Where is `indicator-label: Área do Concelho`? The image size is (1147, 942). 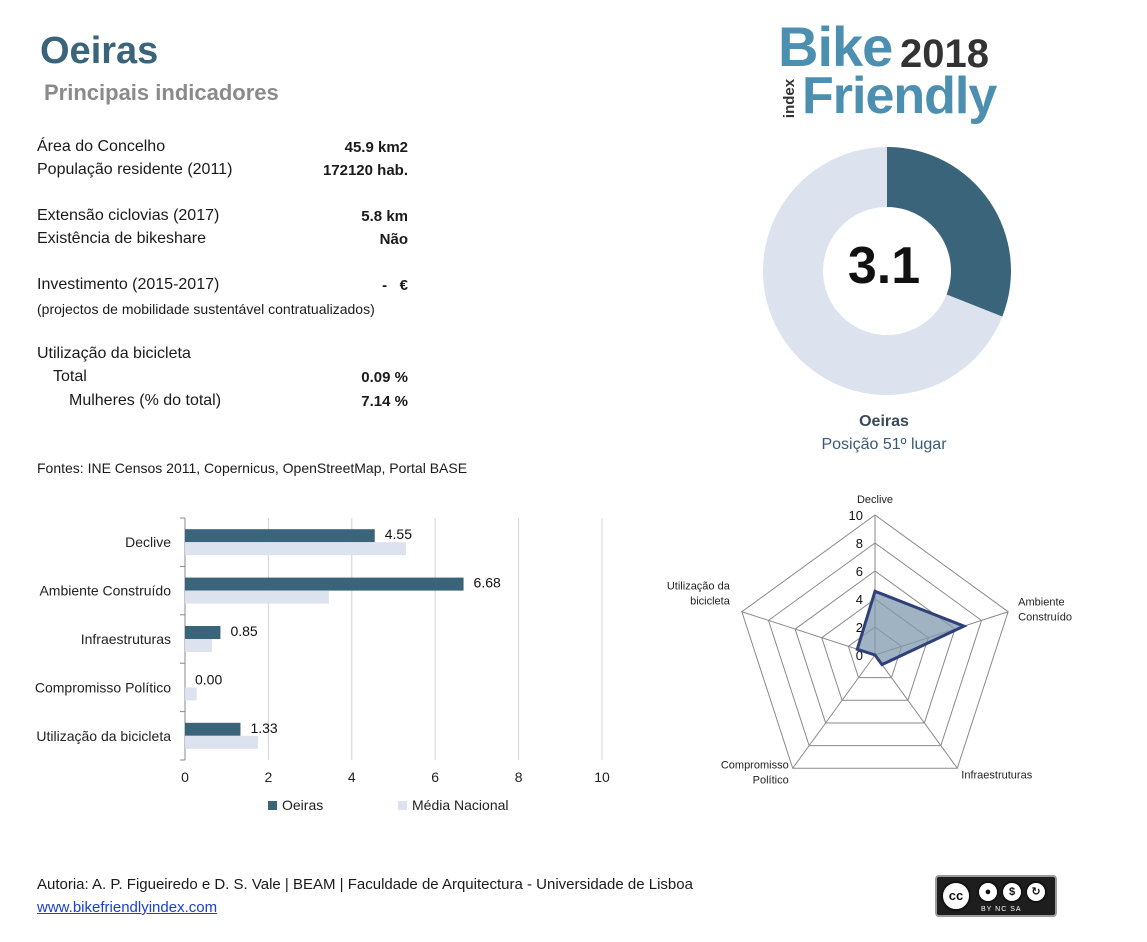
indicator-label: Área do Concelho is located at coordinates (101, 146).